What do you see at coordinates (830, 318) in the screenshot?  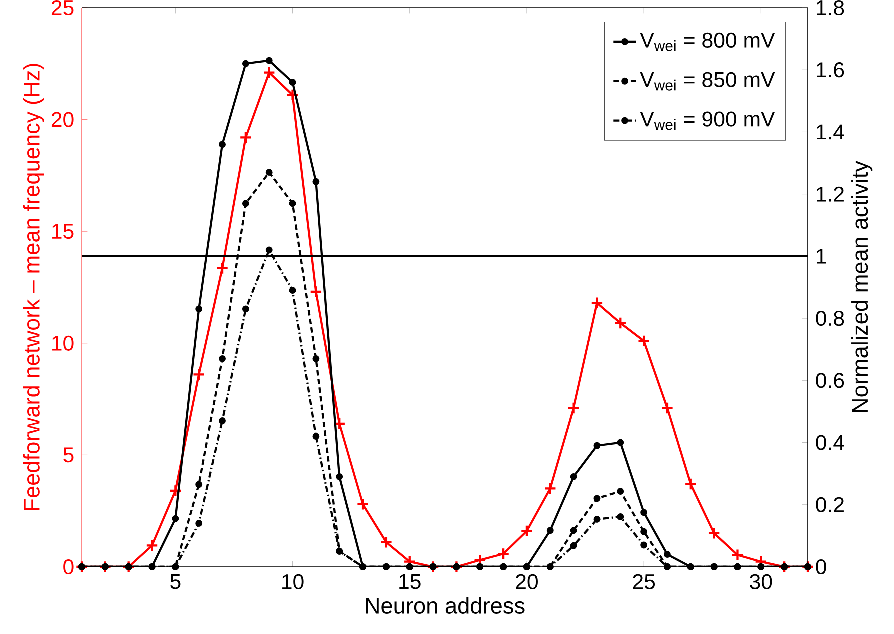 I see `y2-tick-label: 0.8` at bounding box center [830, 318].